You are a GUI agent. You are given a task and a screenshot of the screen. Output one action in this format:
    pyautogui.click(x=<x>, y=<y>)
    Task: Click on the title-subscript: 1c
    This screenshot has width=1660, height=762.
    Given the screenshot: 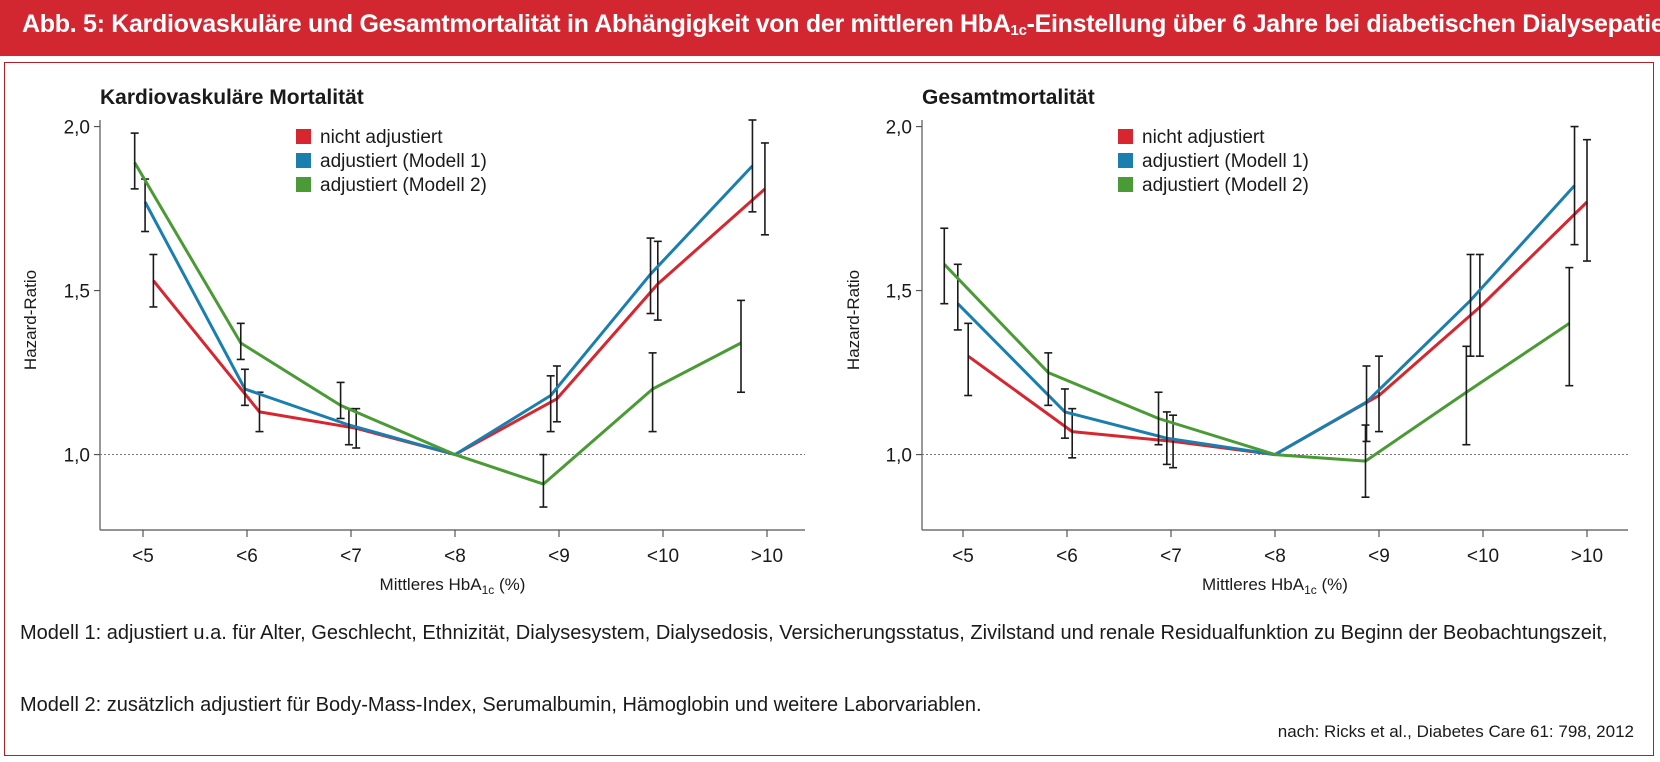 What is the action you would take?
    pyautogui.click(x=1018, y=30)
    